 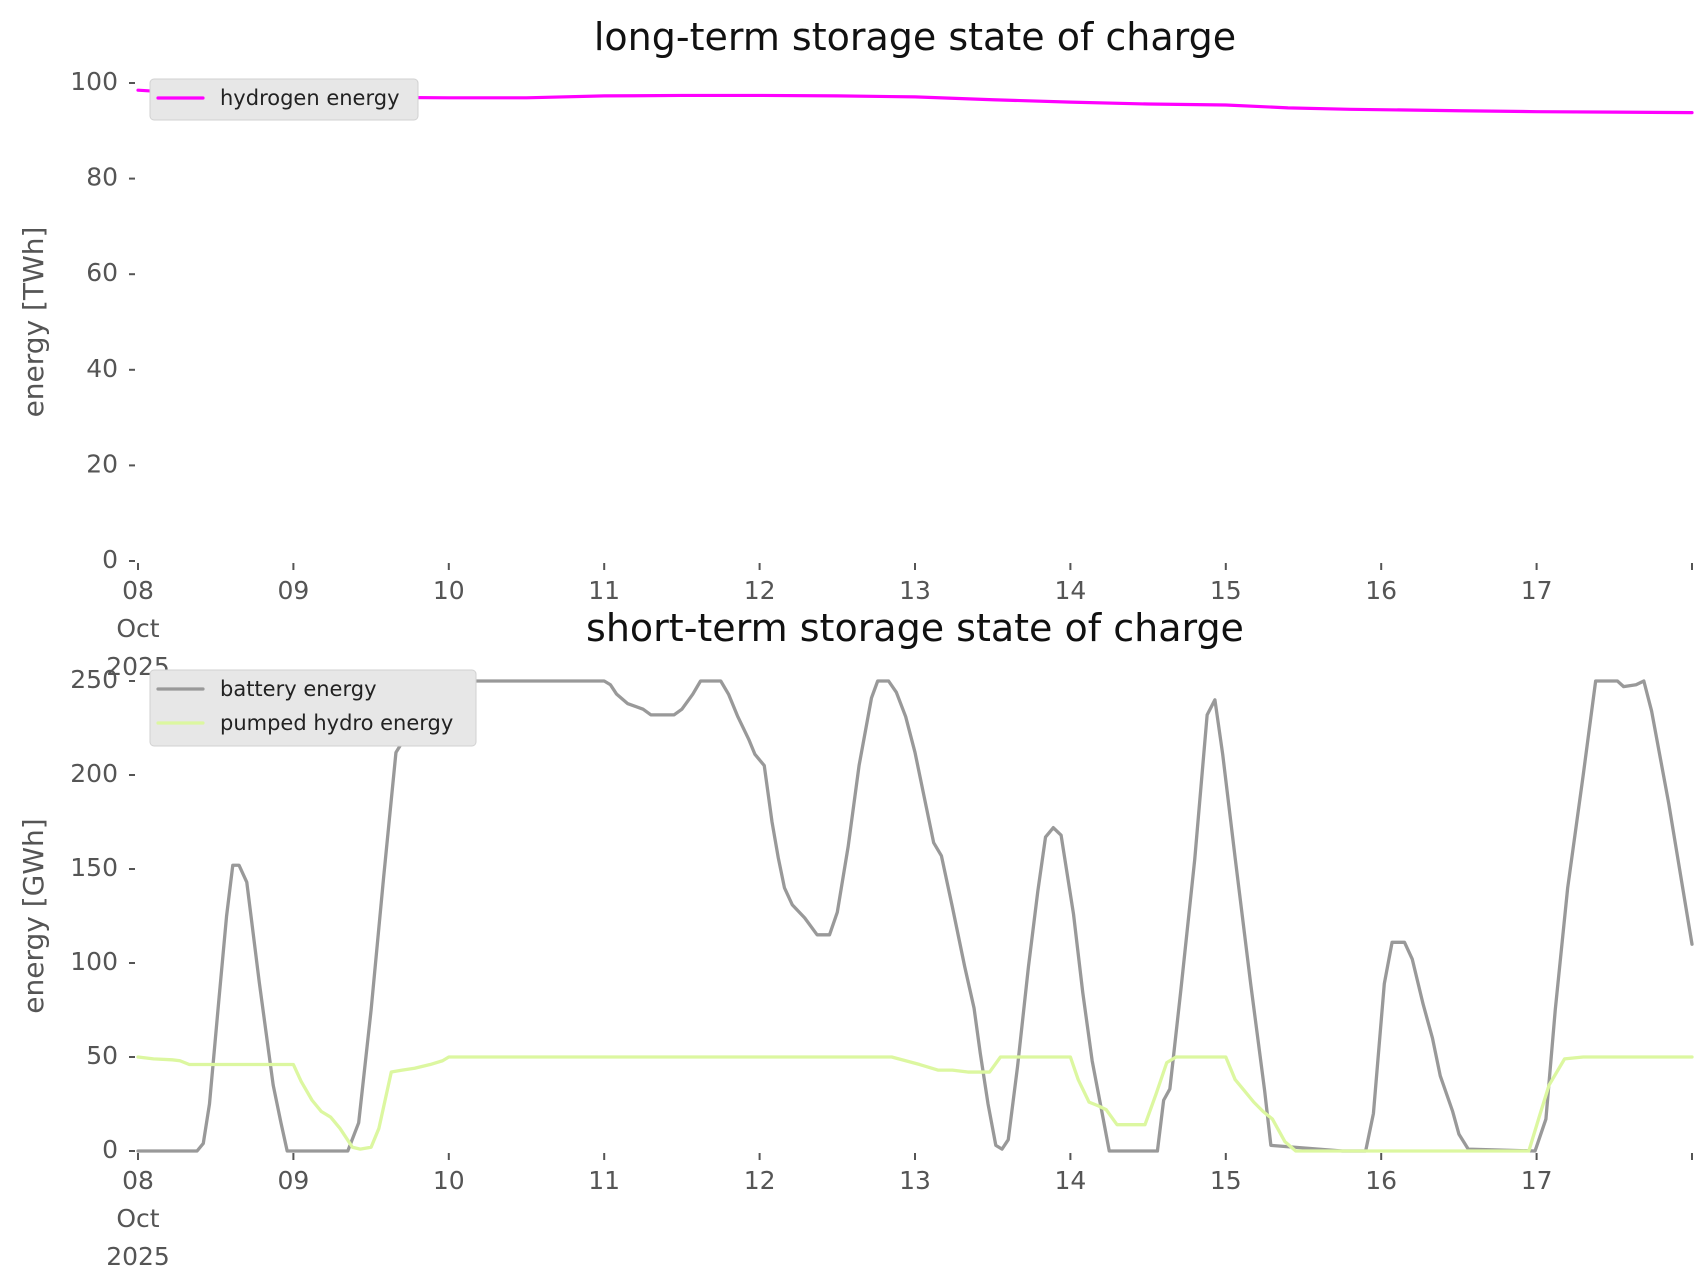 I want to click on legend-label: hydrogen energy, so click(x=310, y=98).